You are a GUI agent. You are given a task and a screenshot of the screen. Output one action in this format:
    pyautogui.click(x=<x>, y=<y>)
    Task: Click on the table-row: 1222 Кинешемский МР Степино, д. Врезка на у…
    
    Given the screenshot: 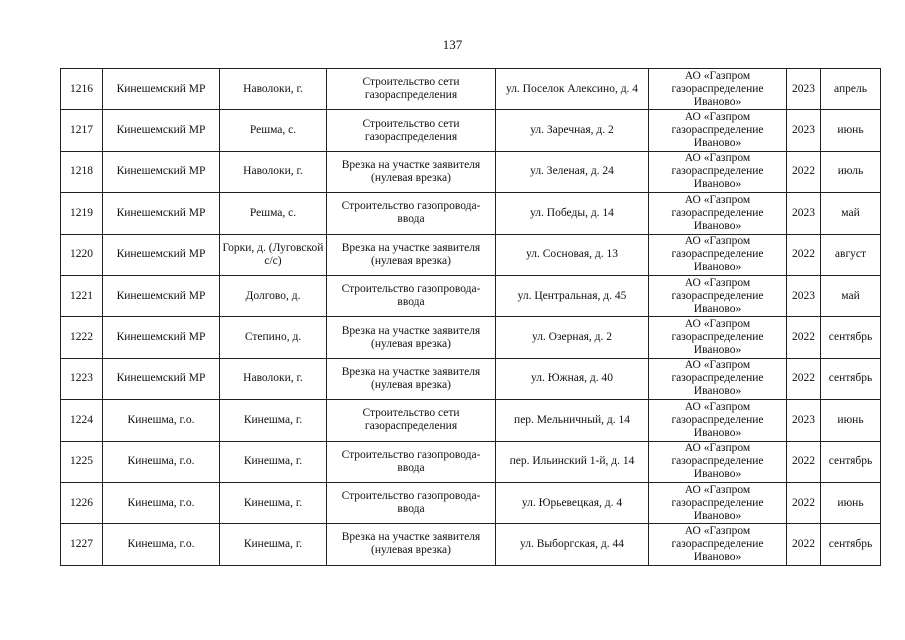 What is the action you would take?
    pyautogui.click(x=470, y=337)
    